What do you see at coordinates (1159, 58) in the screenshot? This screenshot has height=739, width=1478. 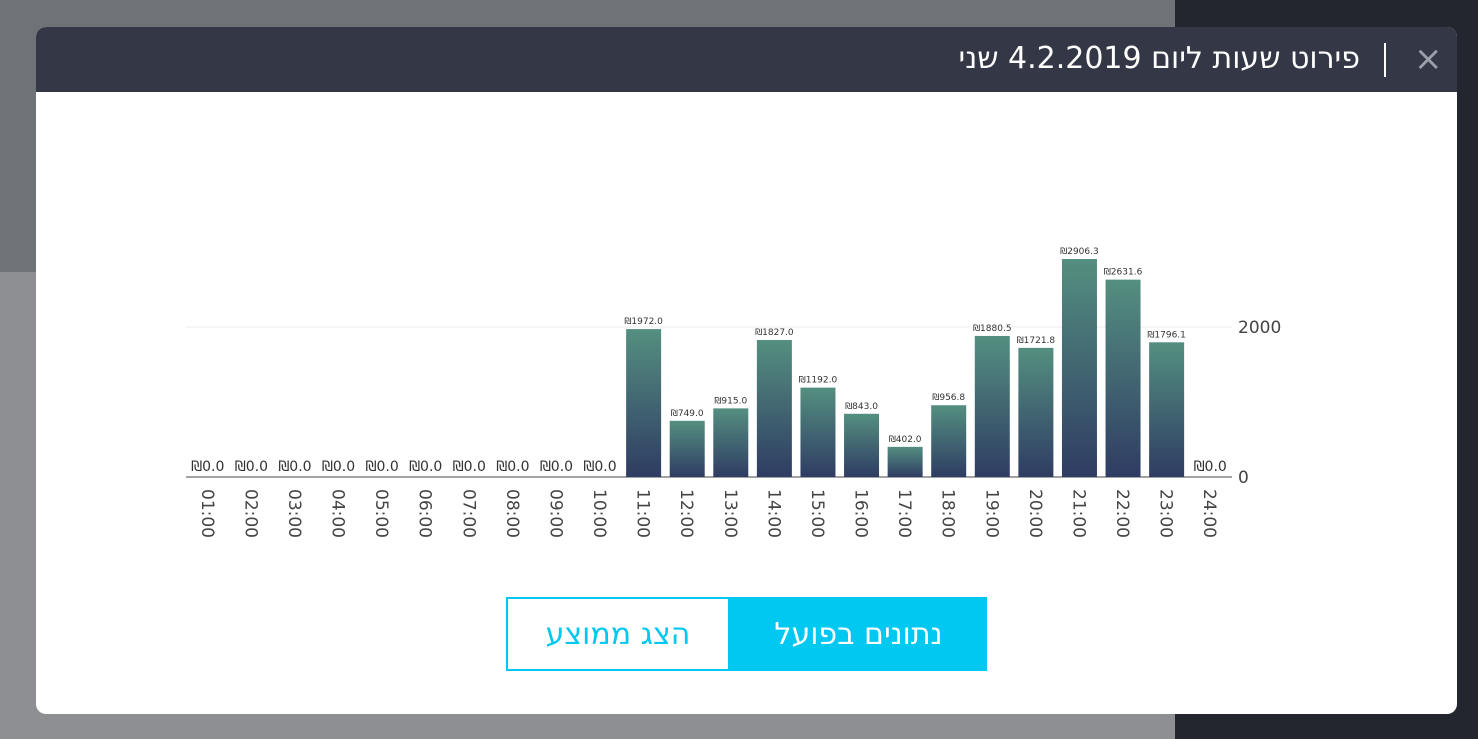 I see `modal-title: פירוט שעות ליום 4.2.2019 שני` at bounding box center [1159, 58].